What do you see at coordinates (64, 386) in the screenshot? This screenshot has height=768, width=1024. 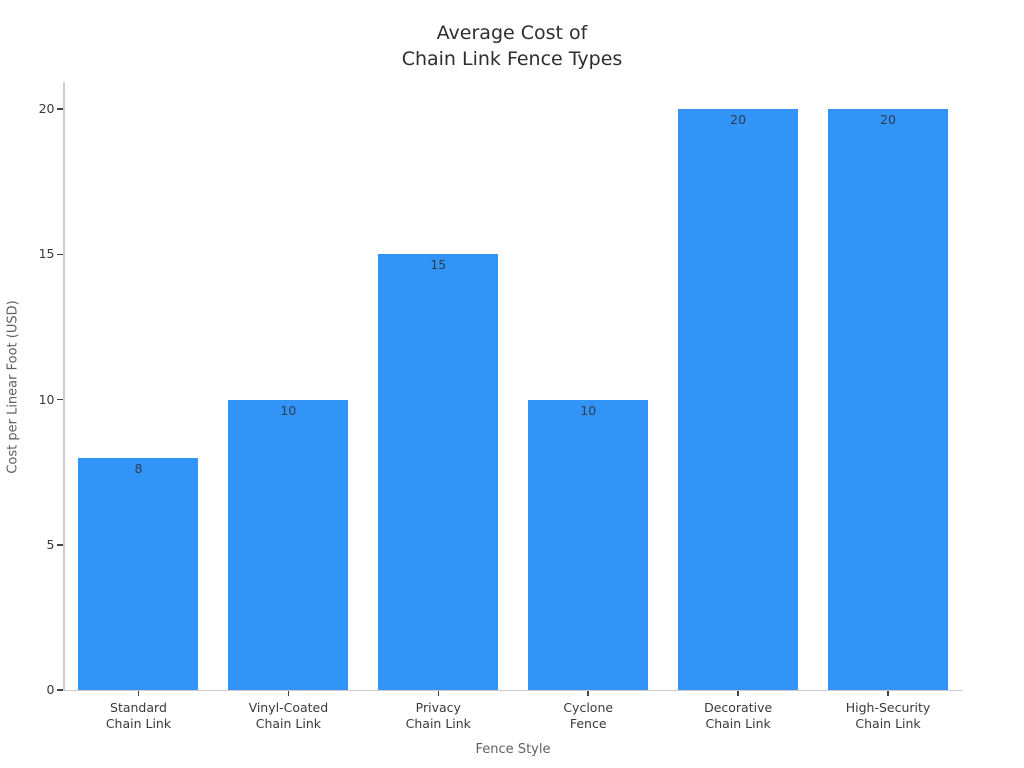 I see `y-axis-line` at bounding box center [64, 386].